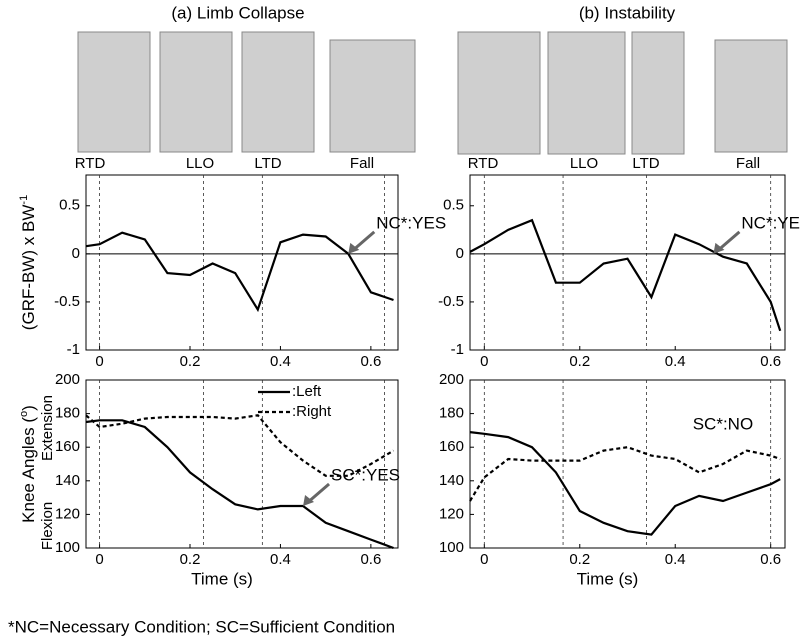  I want to click on y-axis-label-part: ), so click(28, 408).